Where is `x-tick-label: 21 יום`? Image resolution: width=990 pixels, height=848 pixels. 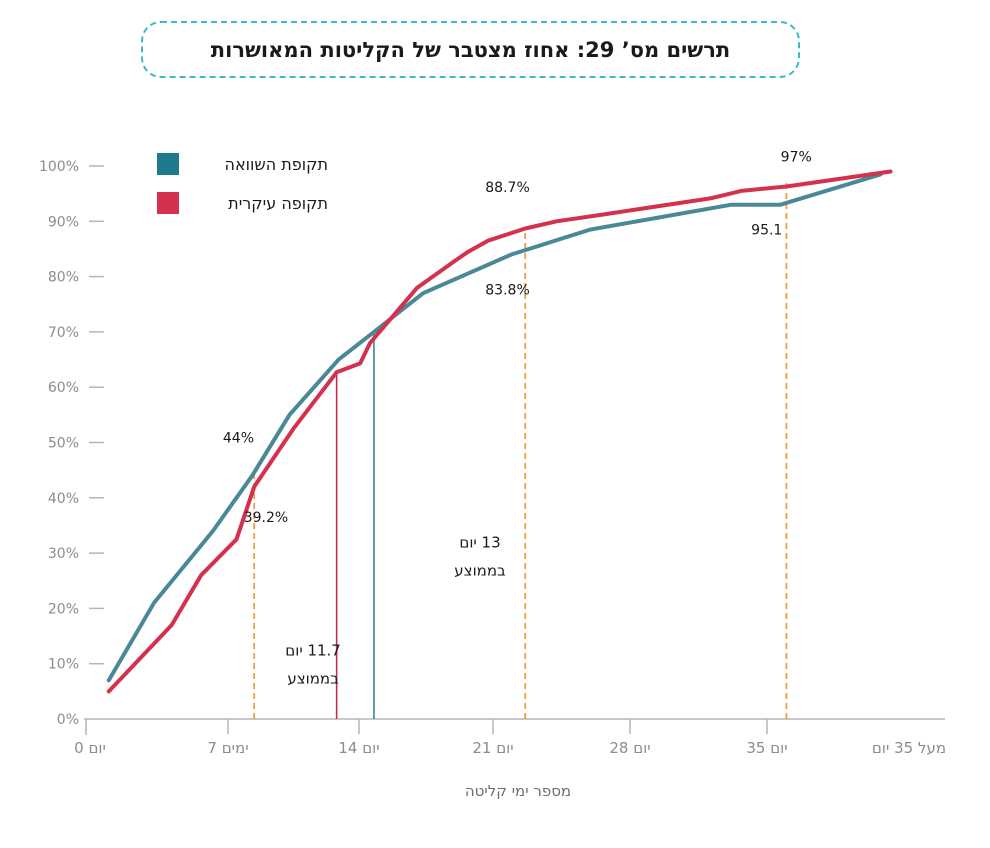 x-tick-label: 21 יום is located at coordinates (492, 748).